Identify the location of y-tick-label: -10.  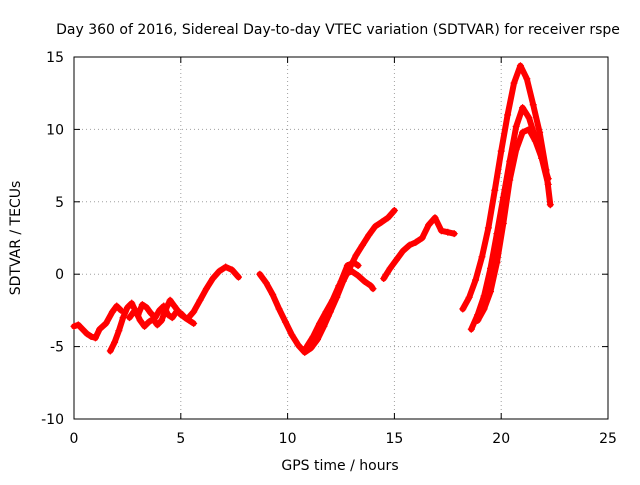
(52, 420).